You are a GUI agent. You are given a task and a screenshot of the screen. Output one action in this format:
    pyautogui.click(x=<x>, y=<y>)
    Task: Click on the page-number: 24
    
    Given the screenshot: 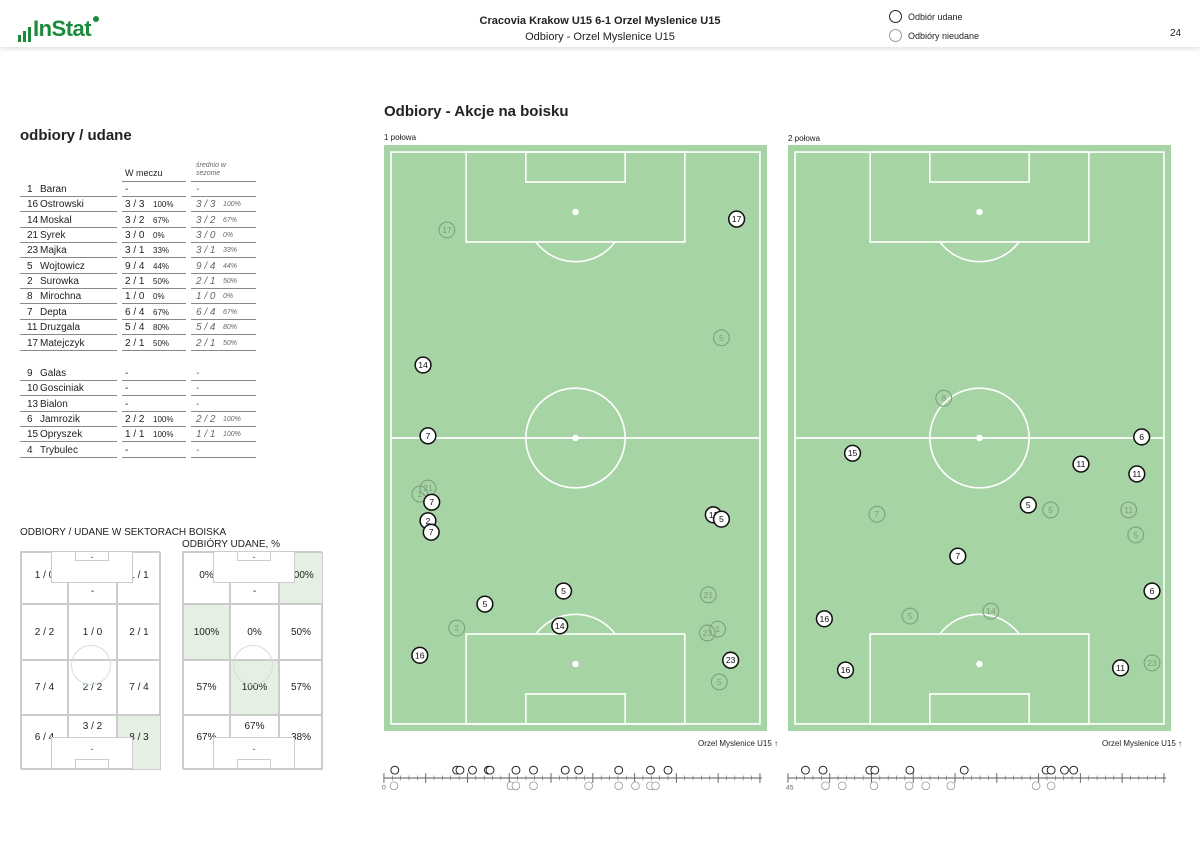 What is the action you would take?
    pyautogui.click(x=1176, y=33)
    